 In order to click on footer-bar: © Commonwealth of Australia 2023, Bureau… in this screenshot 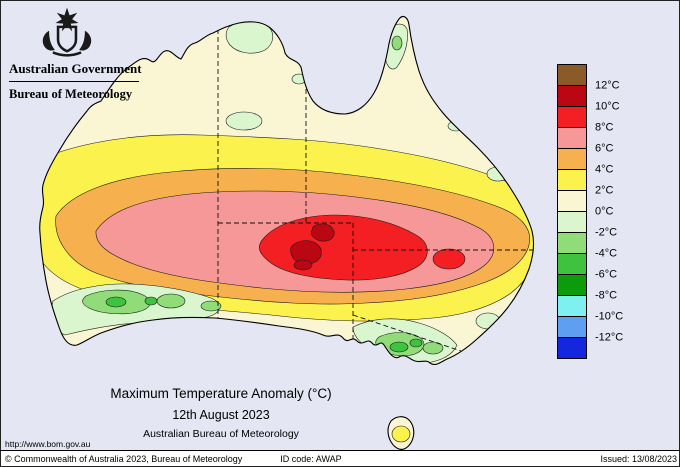, I will do `click(340, 458)`.